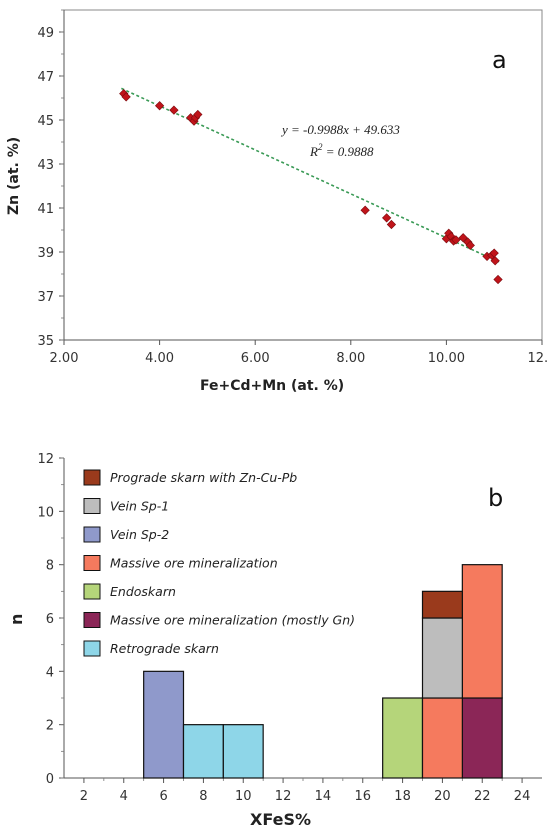  I want to click on y-tick-label-b: 10, so click(45, 512).